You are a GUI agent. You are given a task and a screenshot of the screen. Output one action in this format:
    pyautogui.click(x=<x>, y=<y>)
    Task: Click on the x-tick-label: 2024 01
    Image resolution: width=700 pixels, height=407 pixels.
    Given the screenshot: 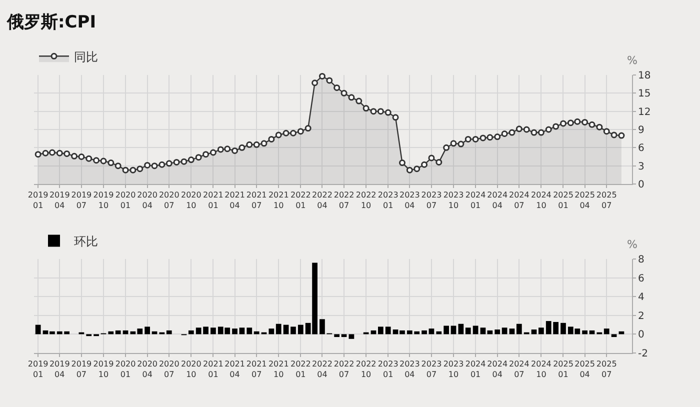 What is the action you would take?
    pyautogui.click(x=475, y=369)
    